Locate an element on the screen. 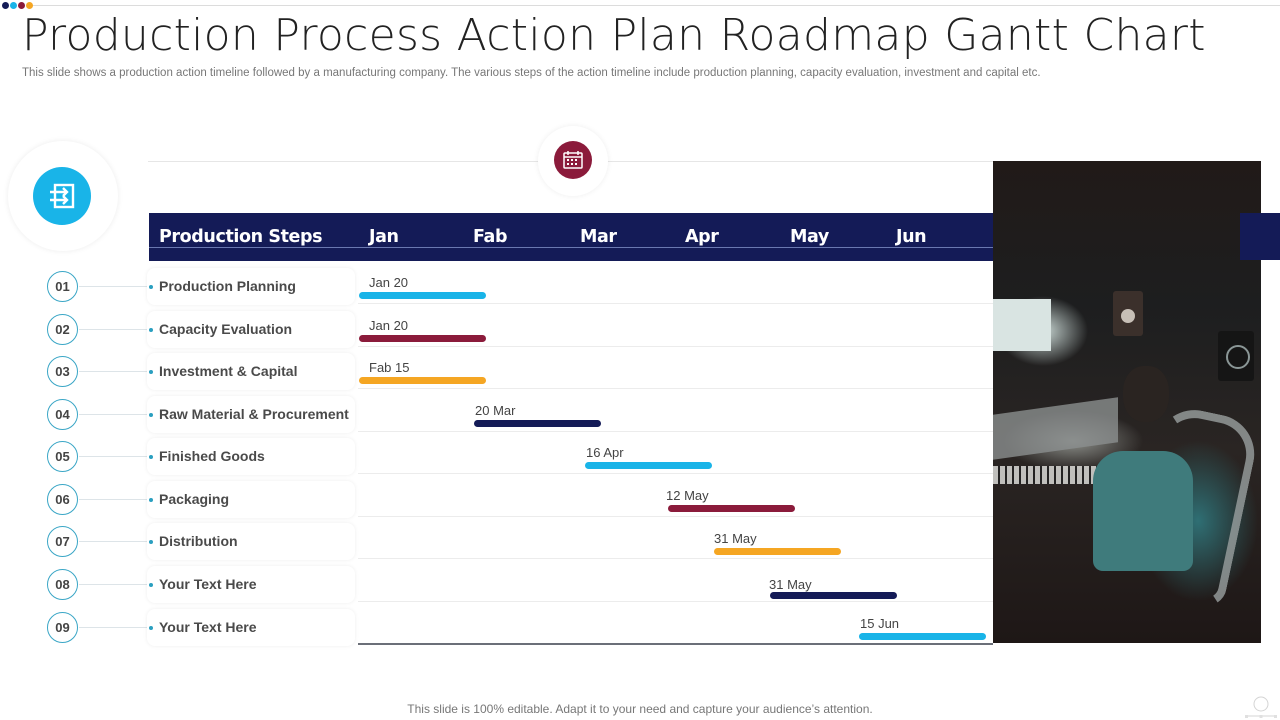  header-month-apr: Apr is located at coordinates (702, 237).